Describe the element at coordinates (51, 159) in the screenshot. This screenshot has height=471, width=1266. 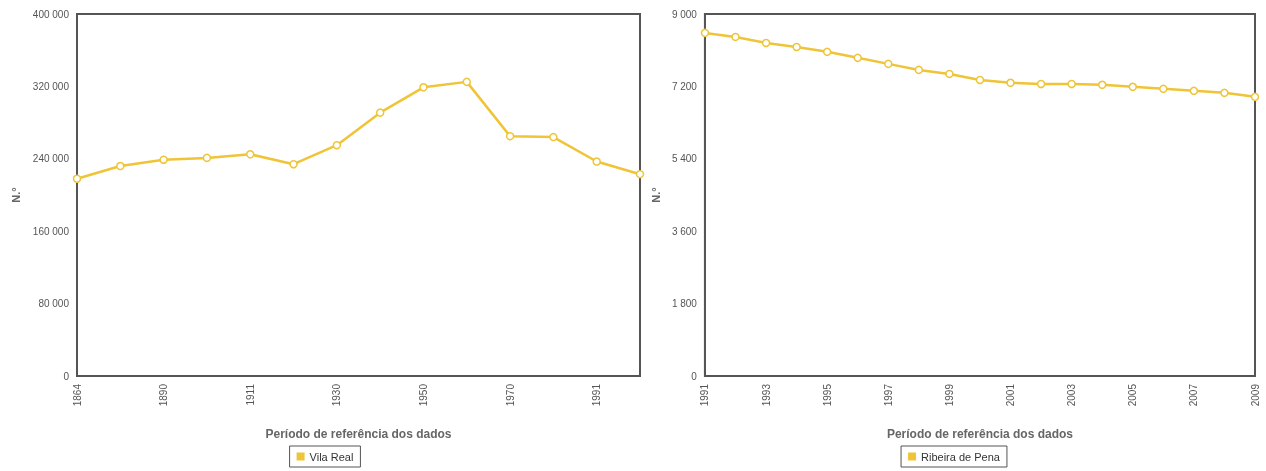
I see `y-tick-label: 240 000` at that location.